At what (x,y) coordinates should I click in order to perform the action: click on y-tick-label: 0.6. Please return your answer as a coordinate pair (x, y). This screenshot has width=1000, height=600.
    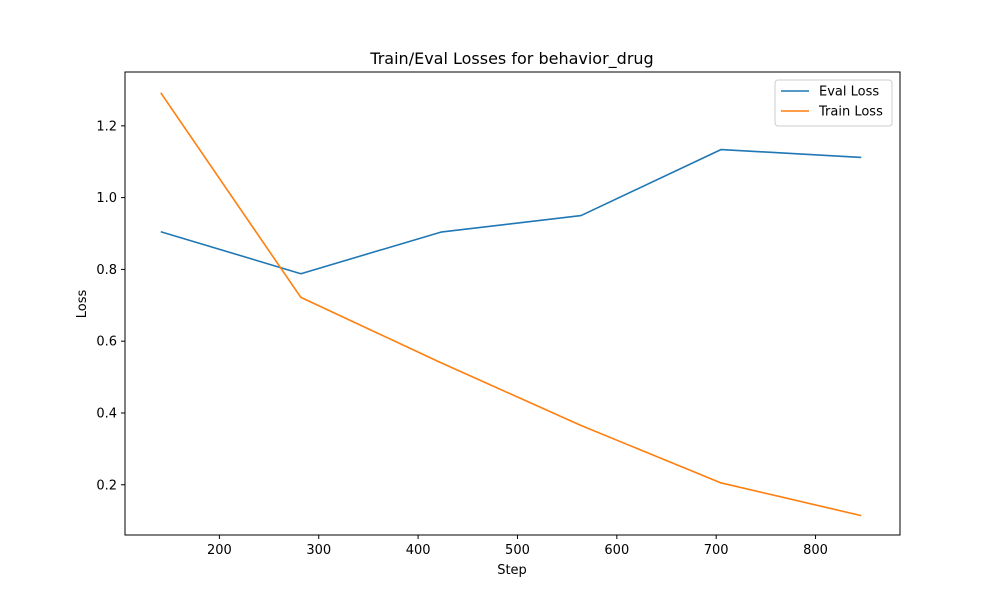
    Looking at the image, I should click on (106, 342).